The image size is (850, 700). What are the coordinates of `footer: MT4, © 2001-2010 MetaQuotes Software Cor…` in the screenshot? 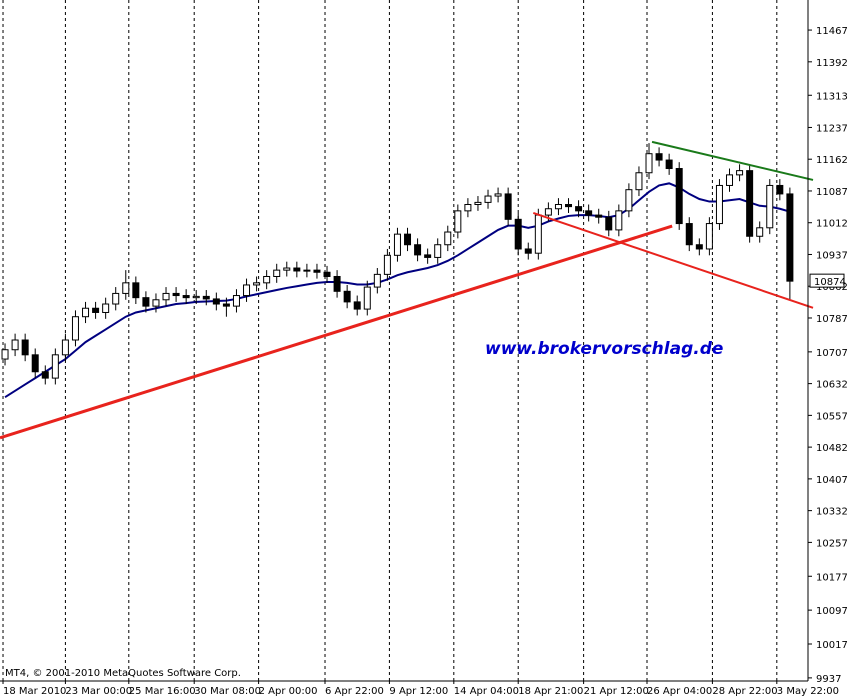 It's located at (123, 673).